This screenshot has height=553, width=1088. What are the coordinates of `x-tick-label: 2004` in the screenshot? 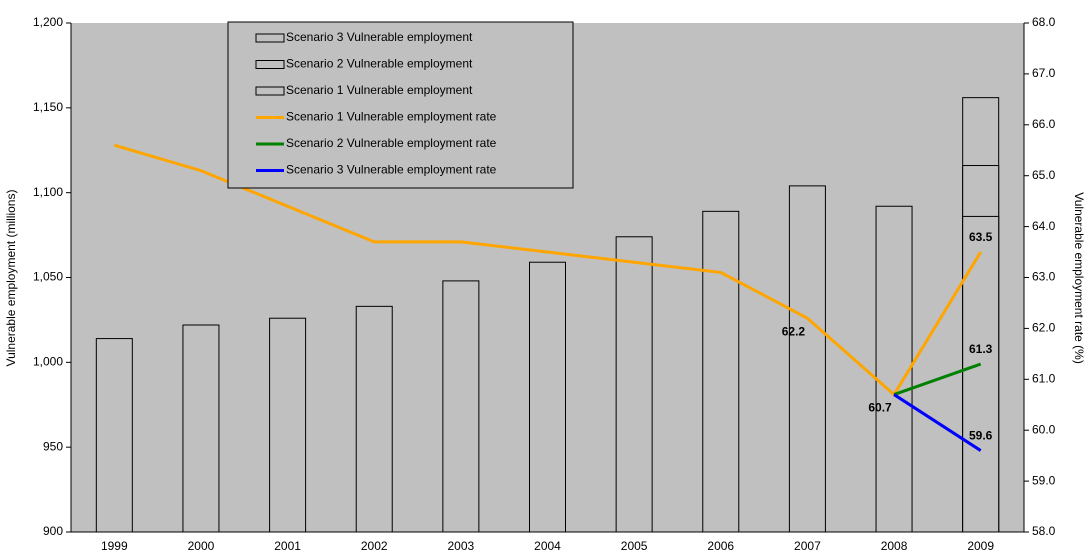 It's located at (547, 546).